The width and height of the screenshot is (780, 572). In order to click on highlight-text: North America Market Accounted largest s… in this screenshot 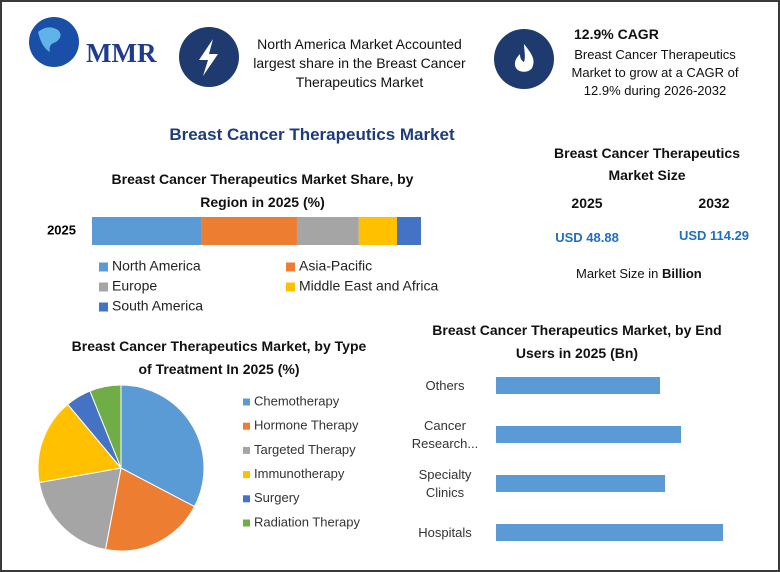, I will do `click(359, 63)`.